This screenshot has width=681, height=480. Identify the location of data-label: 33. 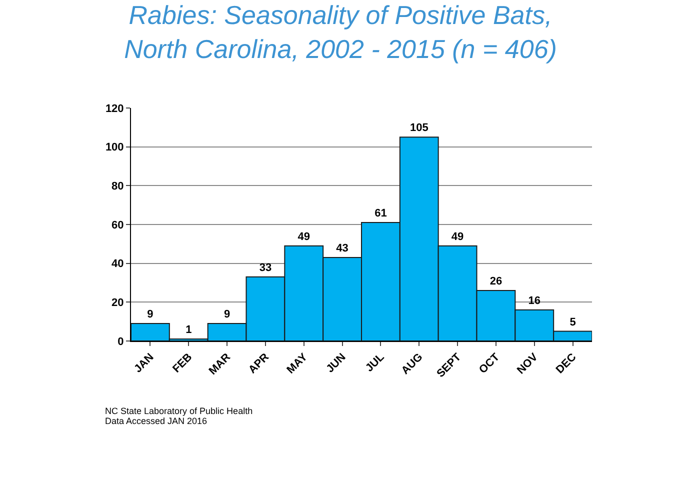
(265, 268).